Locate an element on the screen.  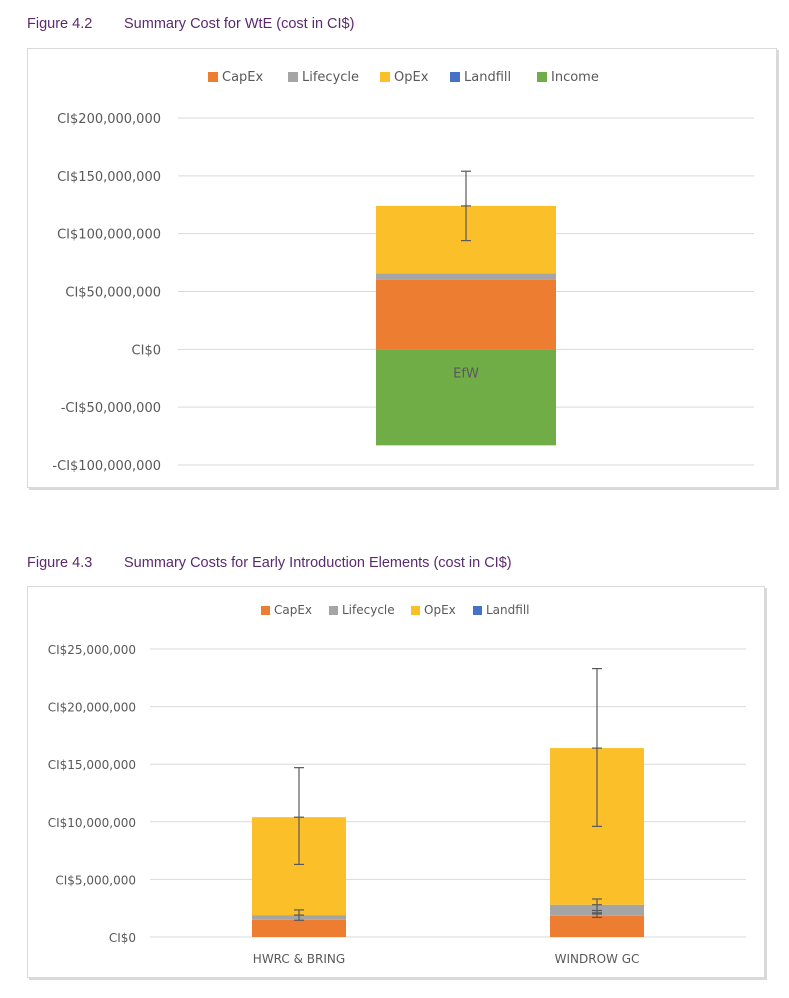
category-label: WINDROW GC is located at coordinates (597, 959).